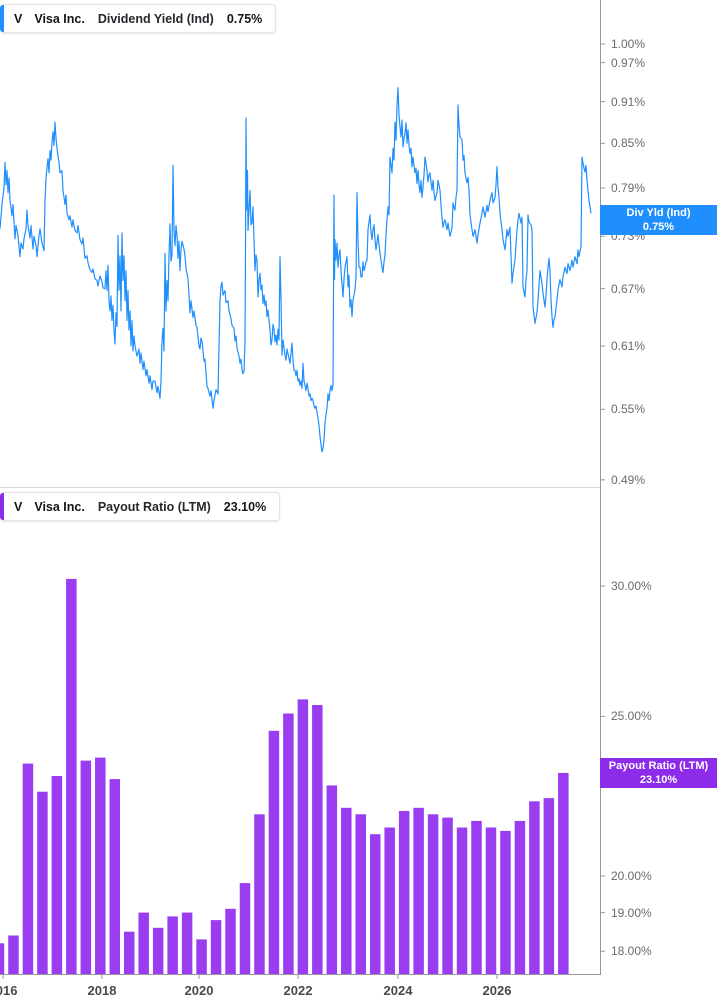  I want to click on y-axis-tick-label: 0.97%, so click(628, 62).